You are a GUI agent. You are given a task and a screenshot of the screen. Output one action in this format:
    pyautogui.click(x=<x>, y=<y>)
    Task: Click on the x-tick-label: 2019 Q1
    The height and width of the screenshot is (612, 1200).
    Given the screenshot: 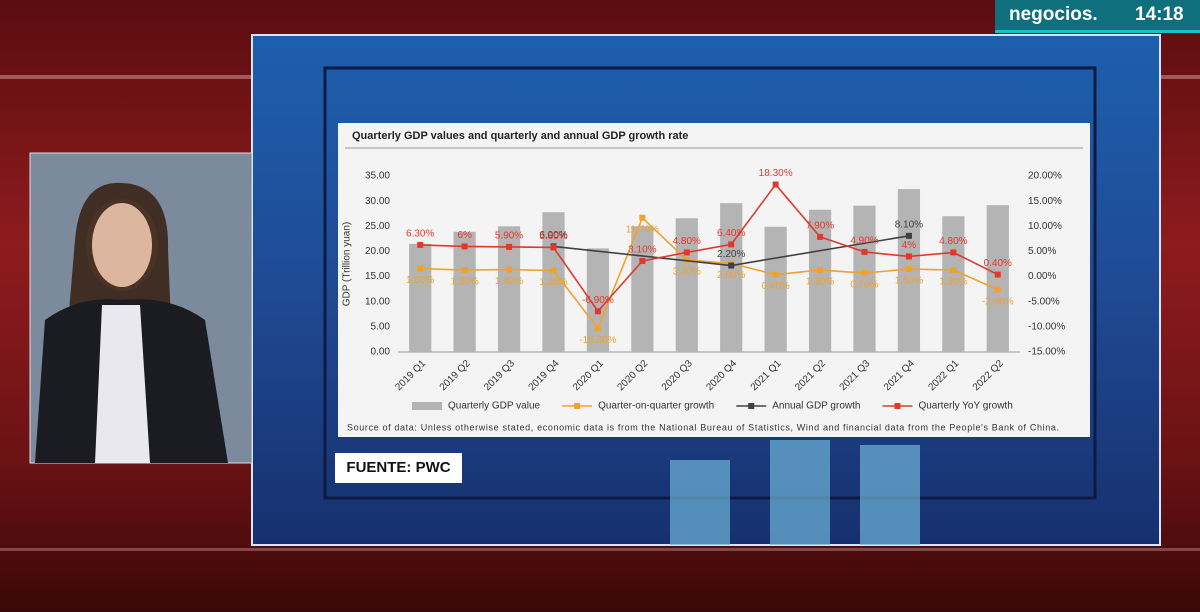 What is the action you would take?
    pyautogui.click(x=410, y=375)
    